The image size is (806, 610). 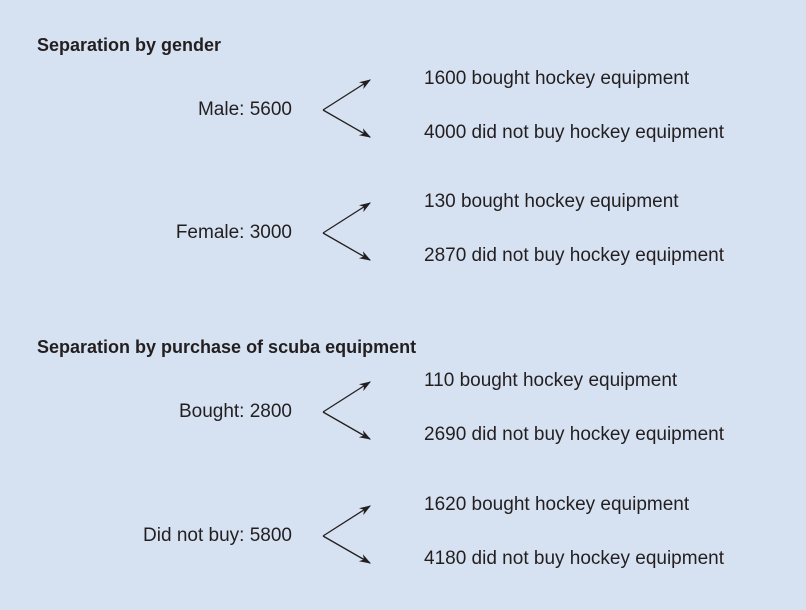 What do you see at coordinates (574, 255) in the screenshot?
I see `branch-label: 2870 did not buy hockey equipment` at bounding box center [574, 255].